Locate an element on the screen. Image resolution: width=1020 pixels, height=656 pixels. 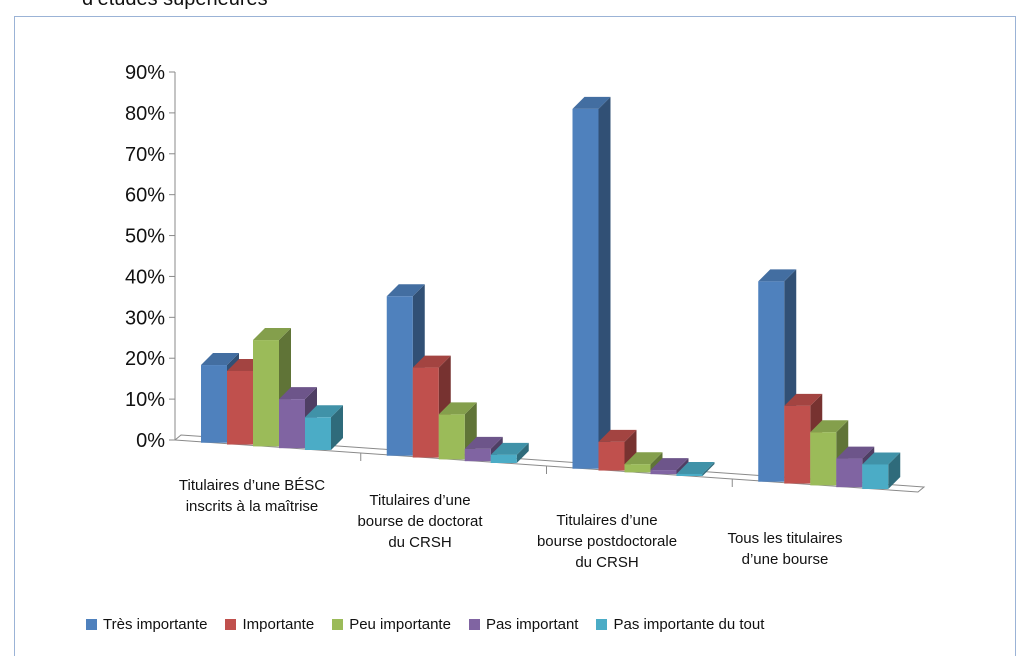
legend-item: Peu importante is located at coordinates (391, 624).